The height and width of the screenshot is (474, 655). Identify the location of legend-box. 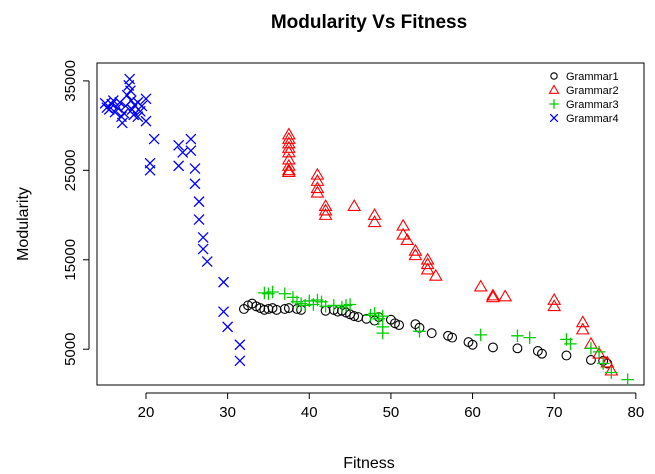
(592, 97).